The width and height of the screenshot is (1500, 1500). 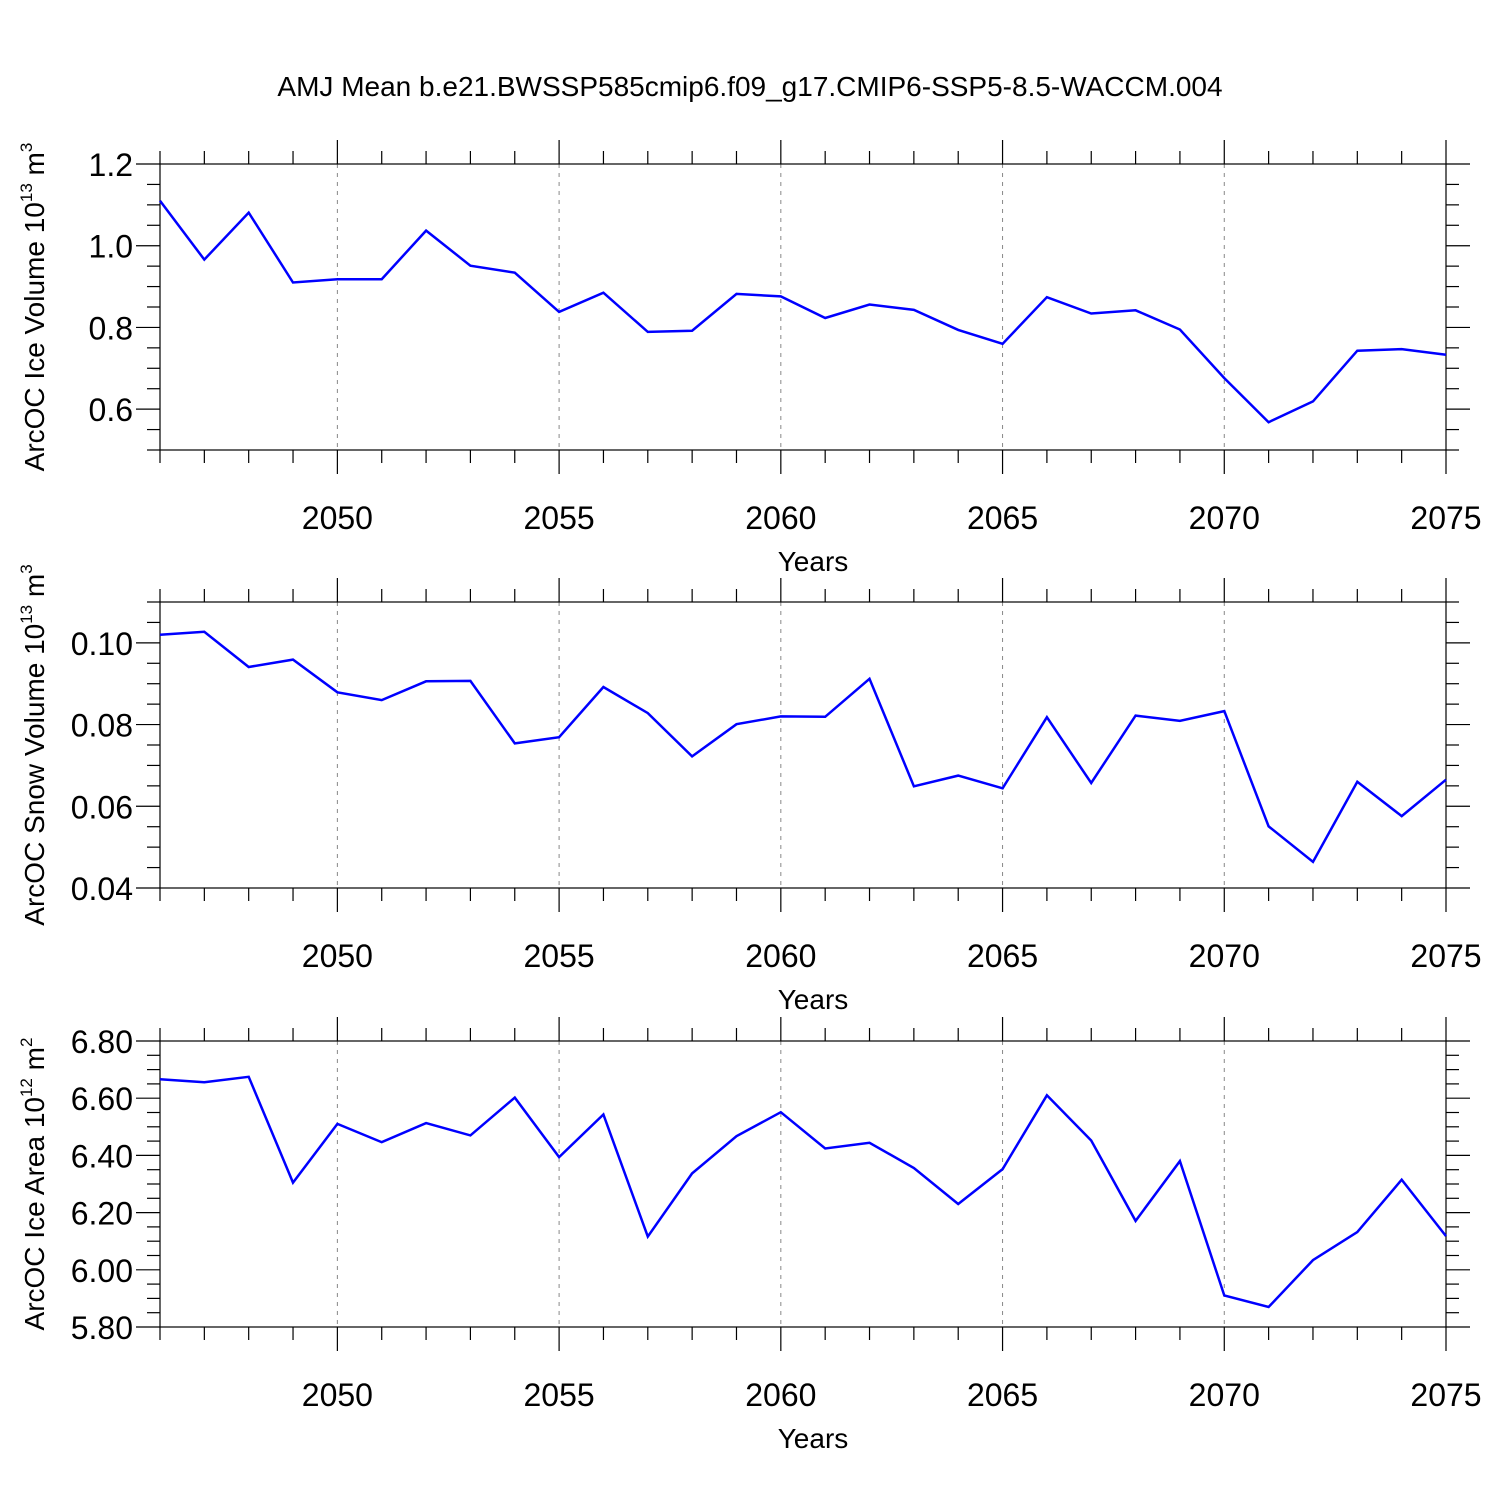 I want to click on y-tick-label: 0.8, so click(x=111, y=328).